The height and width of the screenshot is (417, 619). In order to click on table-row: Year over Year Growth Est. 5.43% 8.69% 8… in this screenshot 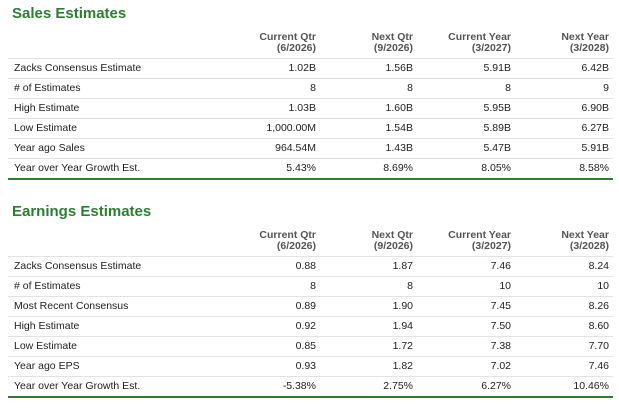, I will do `click(310, 168)`.